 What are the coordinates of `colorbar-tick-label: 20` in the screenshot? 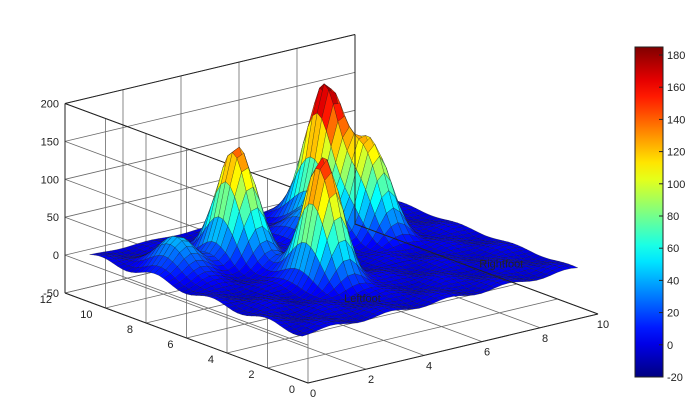 It's located at (673, 314).